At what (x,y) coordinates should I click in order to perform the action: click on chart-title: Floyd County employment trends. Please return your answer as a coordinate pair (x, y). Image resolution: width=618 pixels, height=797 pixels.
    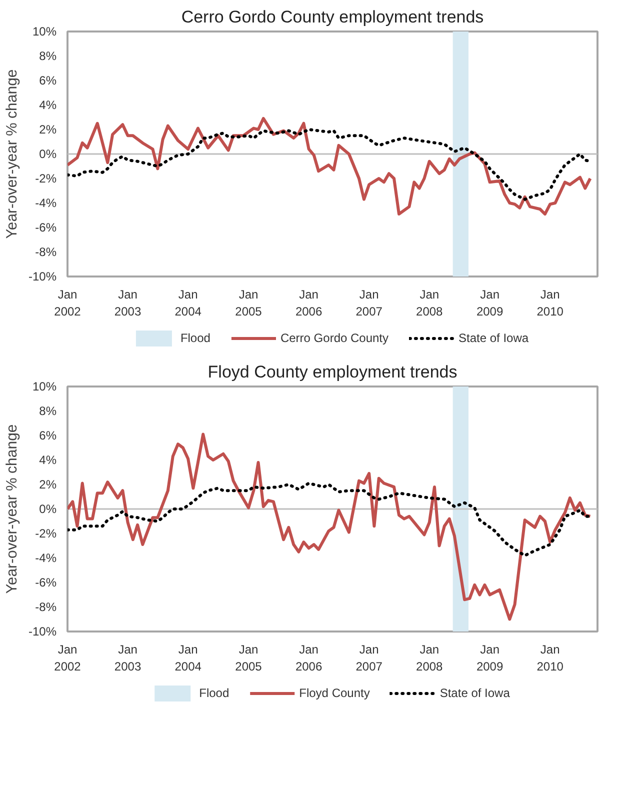
    Looking at the image, I should click on (333, 372).